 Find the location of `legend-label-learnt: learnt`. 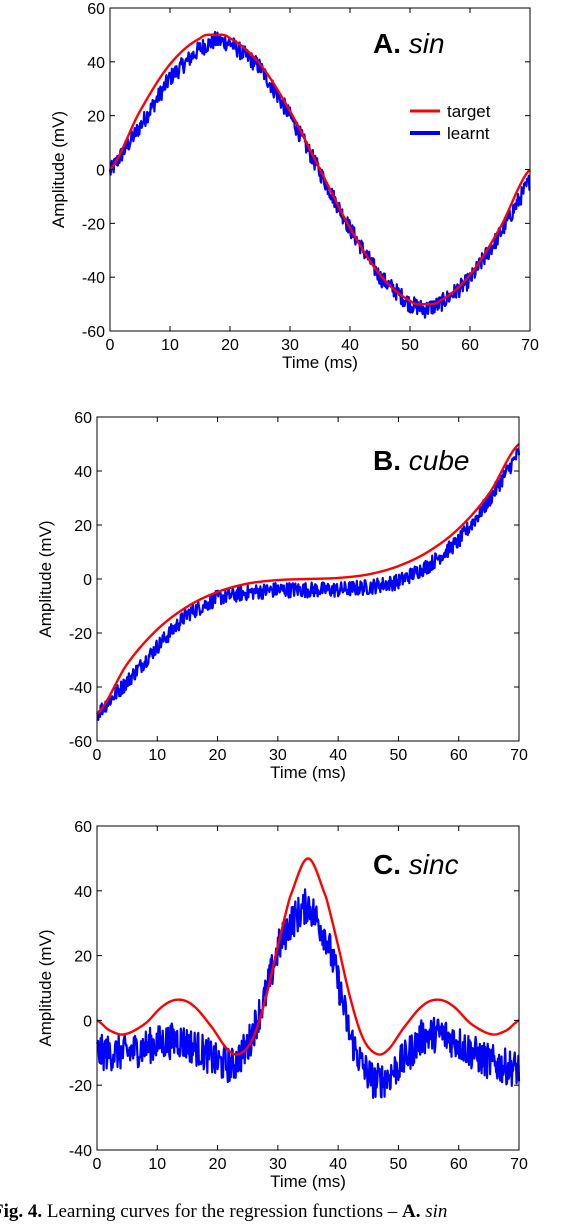

legend-label-learnt: learnt is located at coordinates (468, 133).